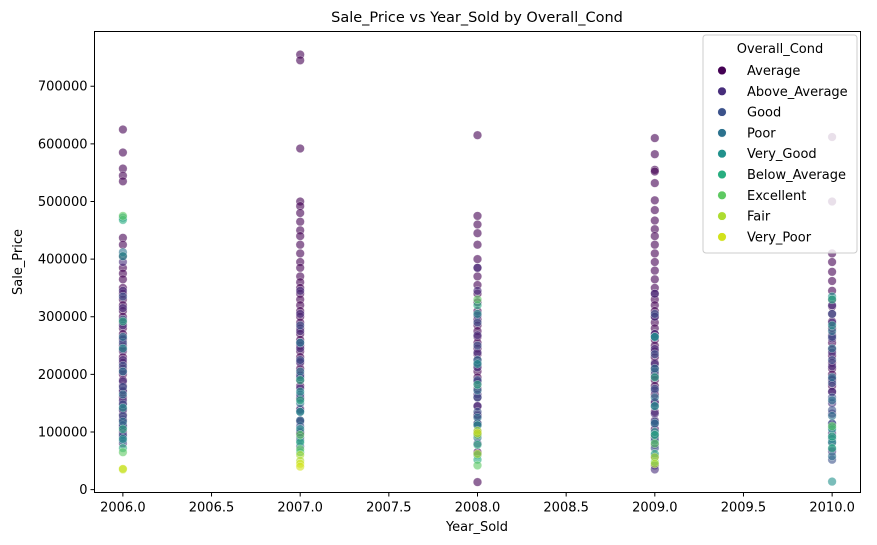  What do you see at coordinates (744, 508) in the screenshot?
I see `x-tick-label: 2009.5` at bounding box center [744, 508].